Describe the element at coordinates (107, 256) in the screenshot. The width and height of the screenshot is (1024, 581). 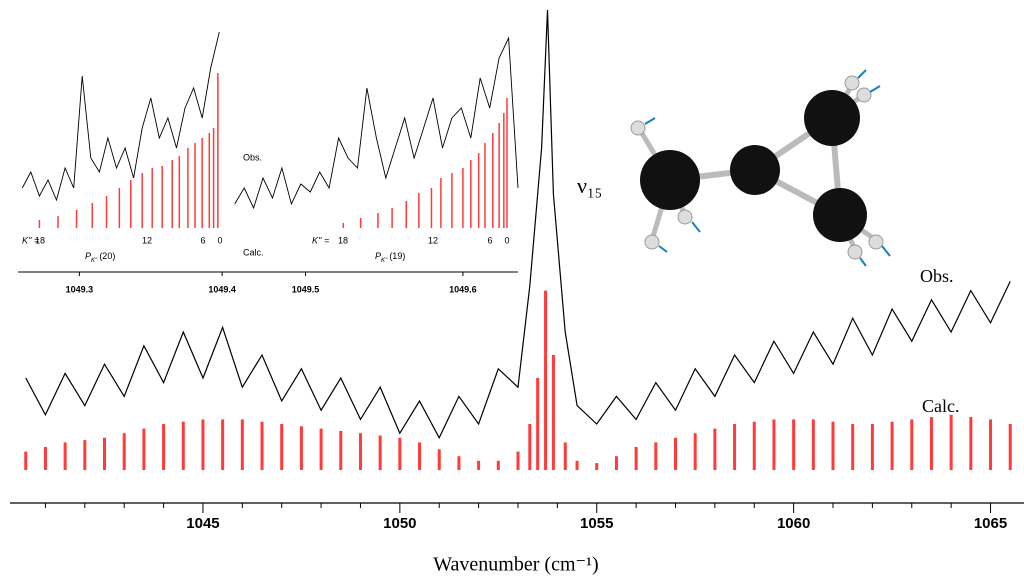
I see `branch-j: (20)` at that location.